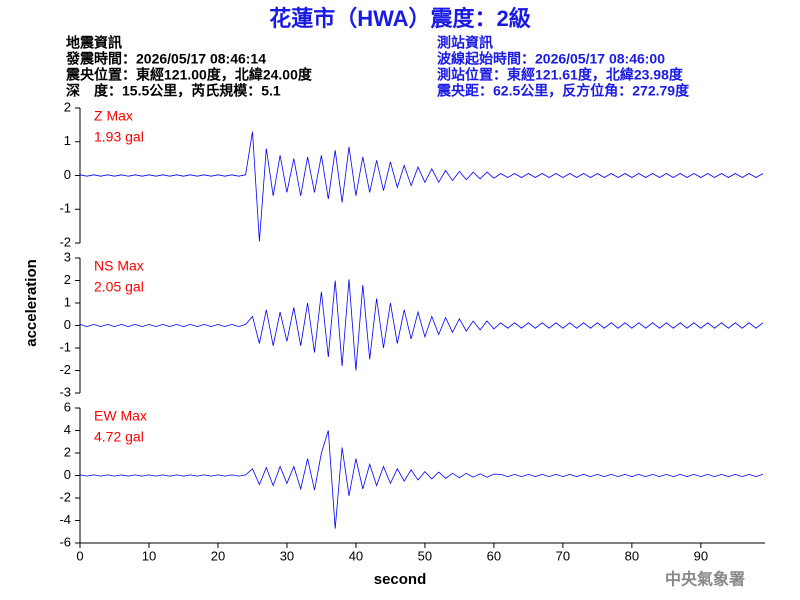 This screenshot has width=800, height=600. Describe the element at coordinates (65, 519) in the screenshot. I see `y-tick-label: -4` at that location.